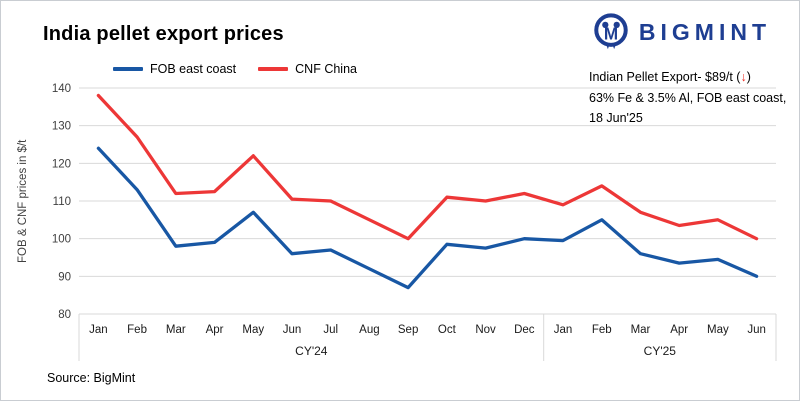  Describe the element at coordinates (163, 34) in the screenshot. I see `chart-title: India pellet export prices` at that location.